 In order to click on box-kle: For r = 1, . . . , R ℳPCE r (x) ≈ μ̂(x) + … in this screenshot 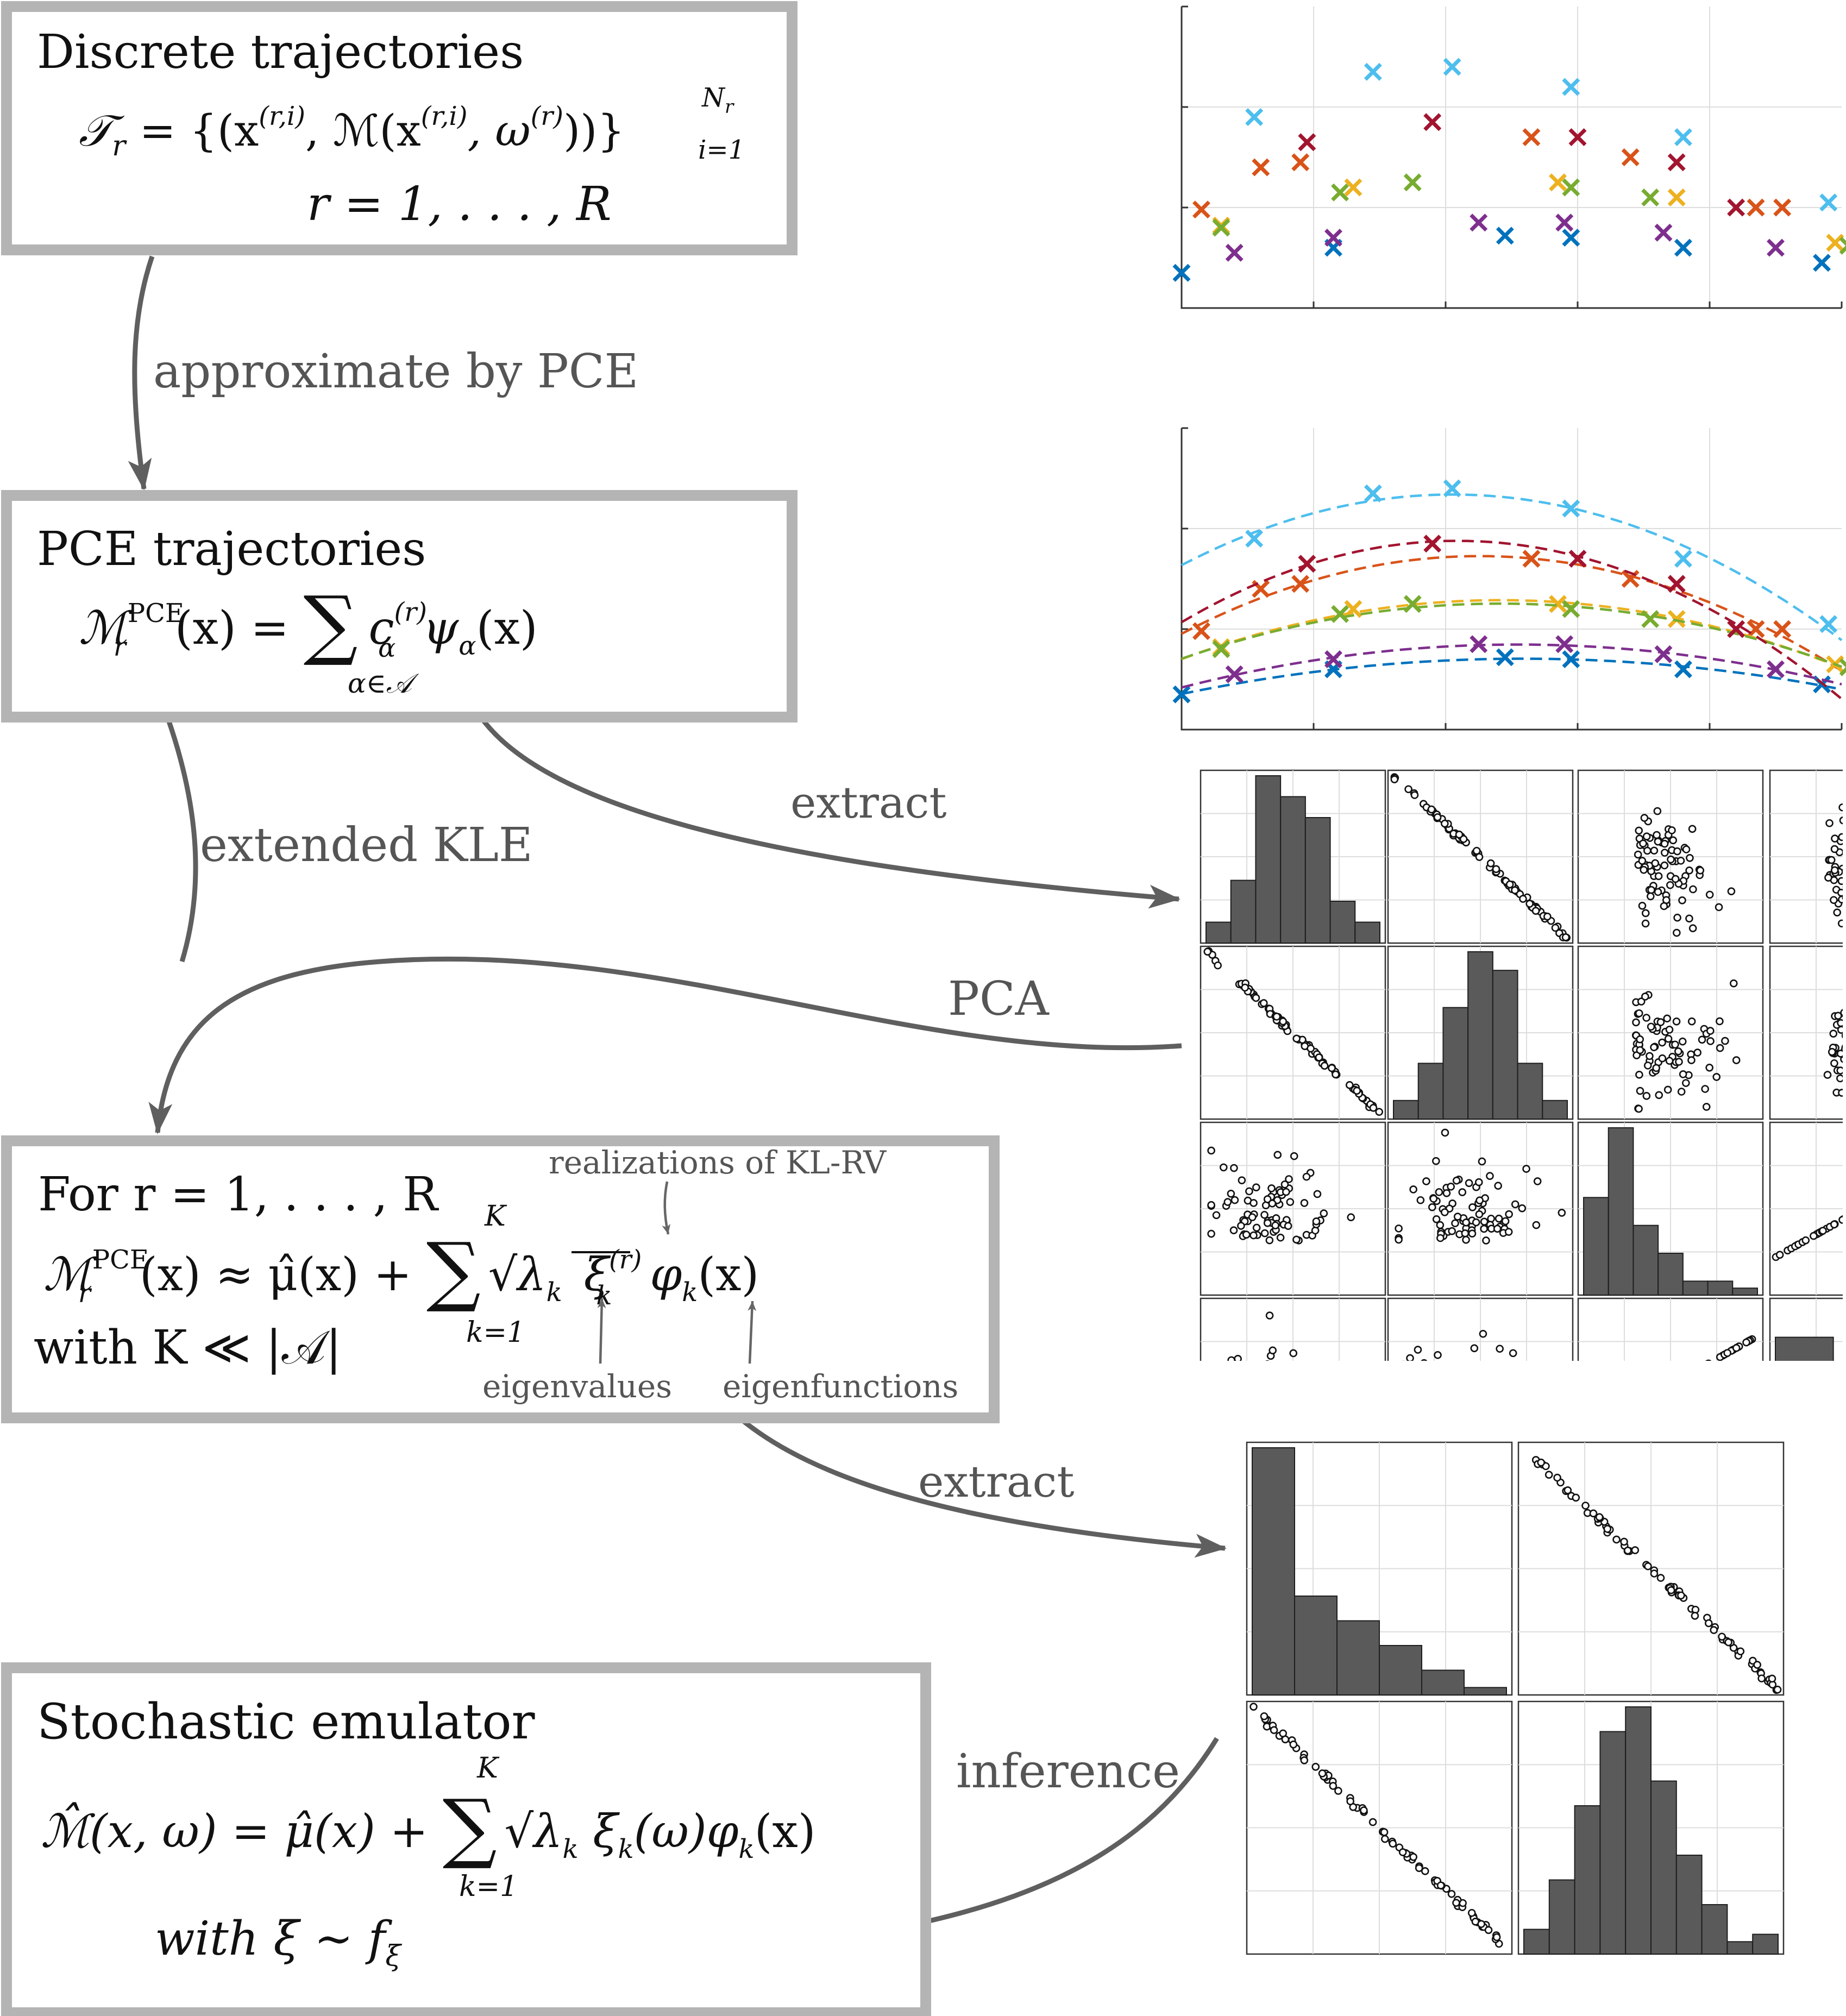, I will do `click(500, 1279)`.